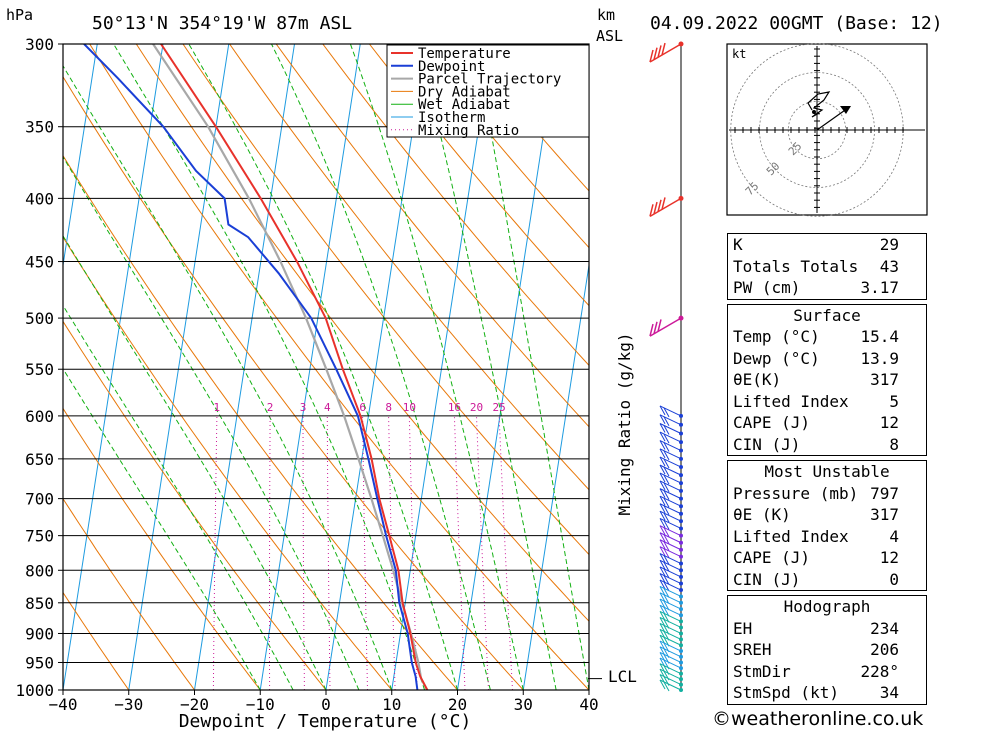 This screenshot has height=733, width=1000. What do you see at coordinates (889, 266) in the screenshot?
I see `stat-value: 43` at bounding box center [889, 266].